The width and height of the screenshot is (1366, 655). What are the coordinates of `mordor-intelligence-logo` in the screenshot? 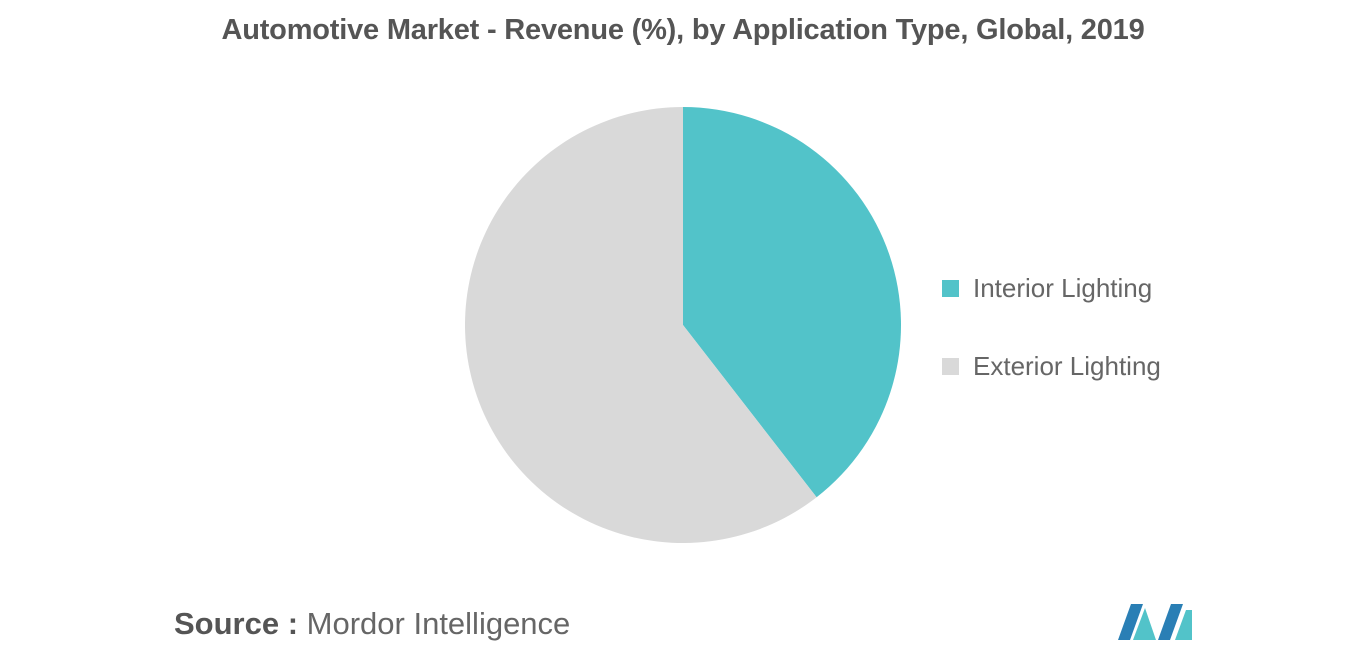 It's located at (1155, 622).